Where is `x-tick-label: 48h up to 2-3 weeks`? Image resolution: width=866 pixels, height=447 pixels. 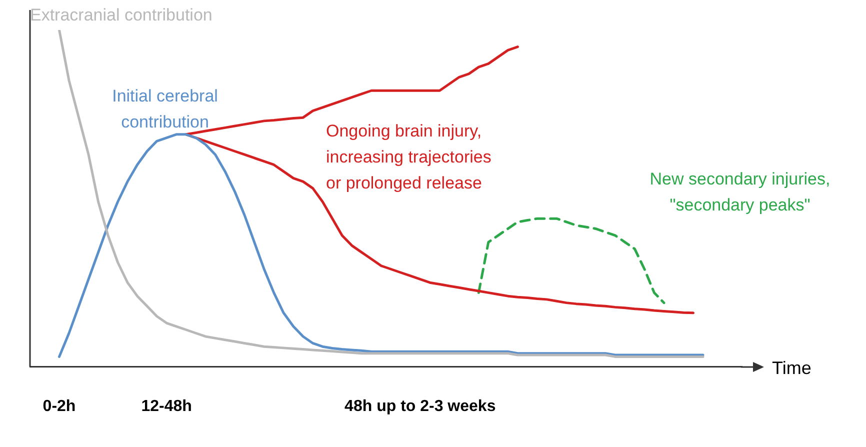 x-tick-label: 48h up to 2-3 weeks is located at coordinates (420, 406).